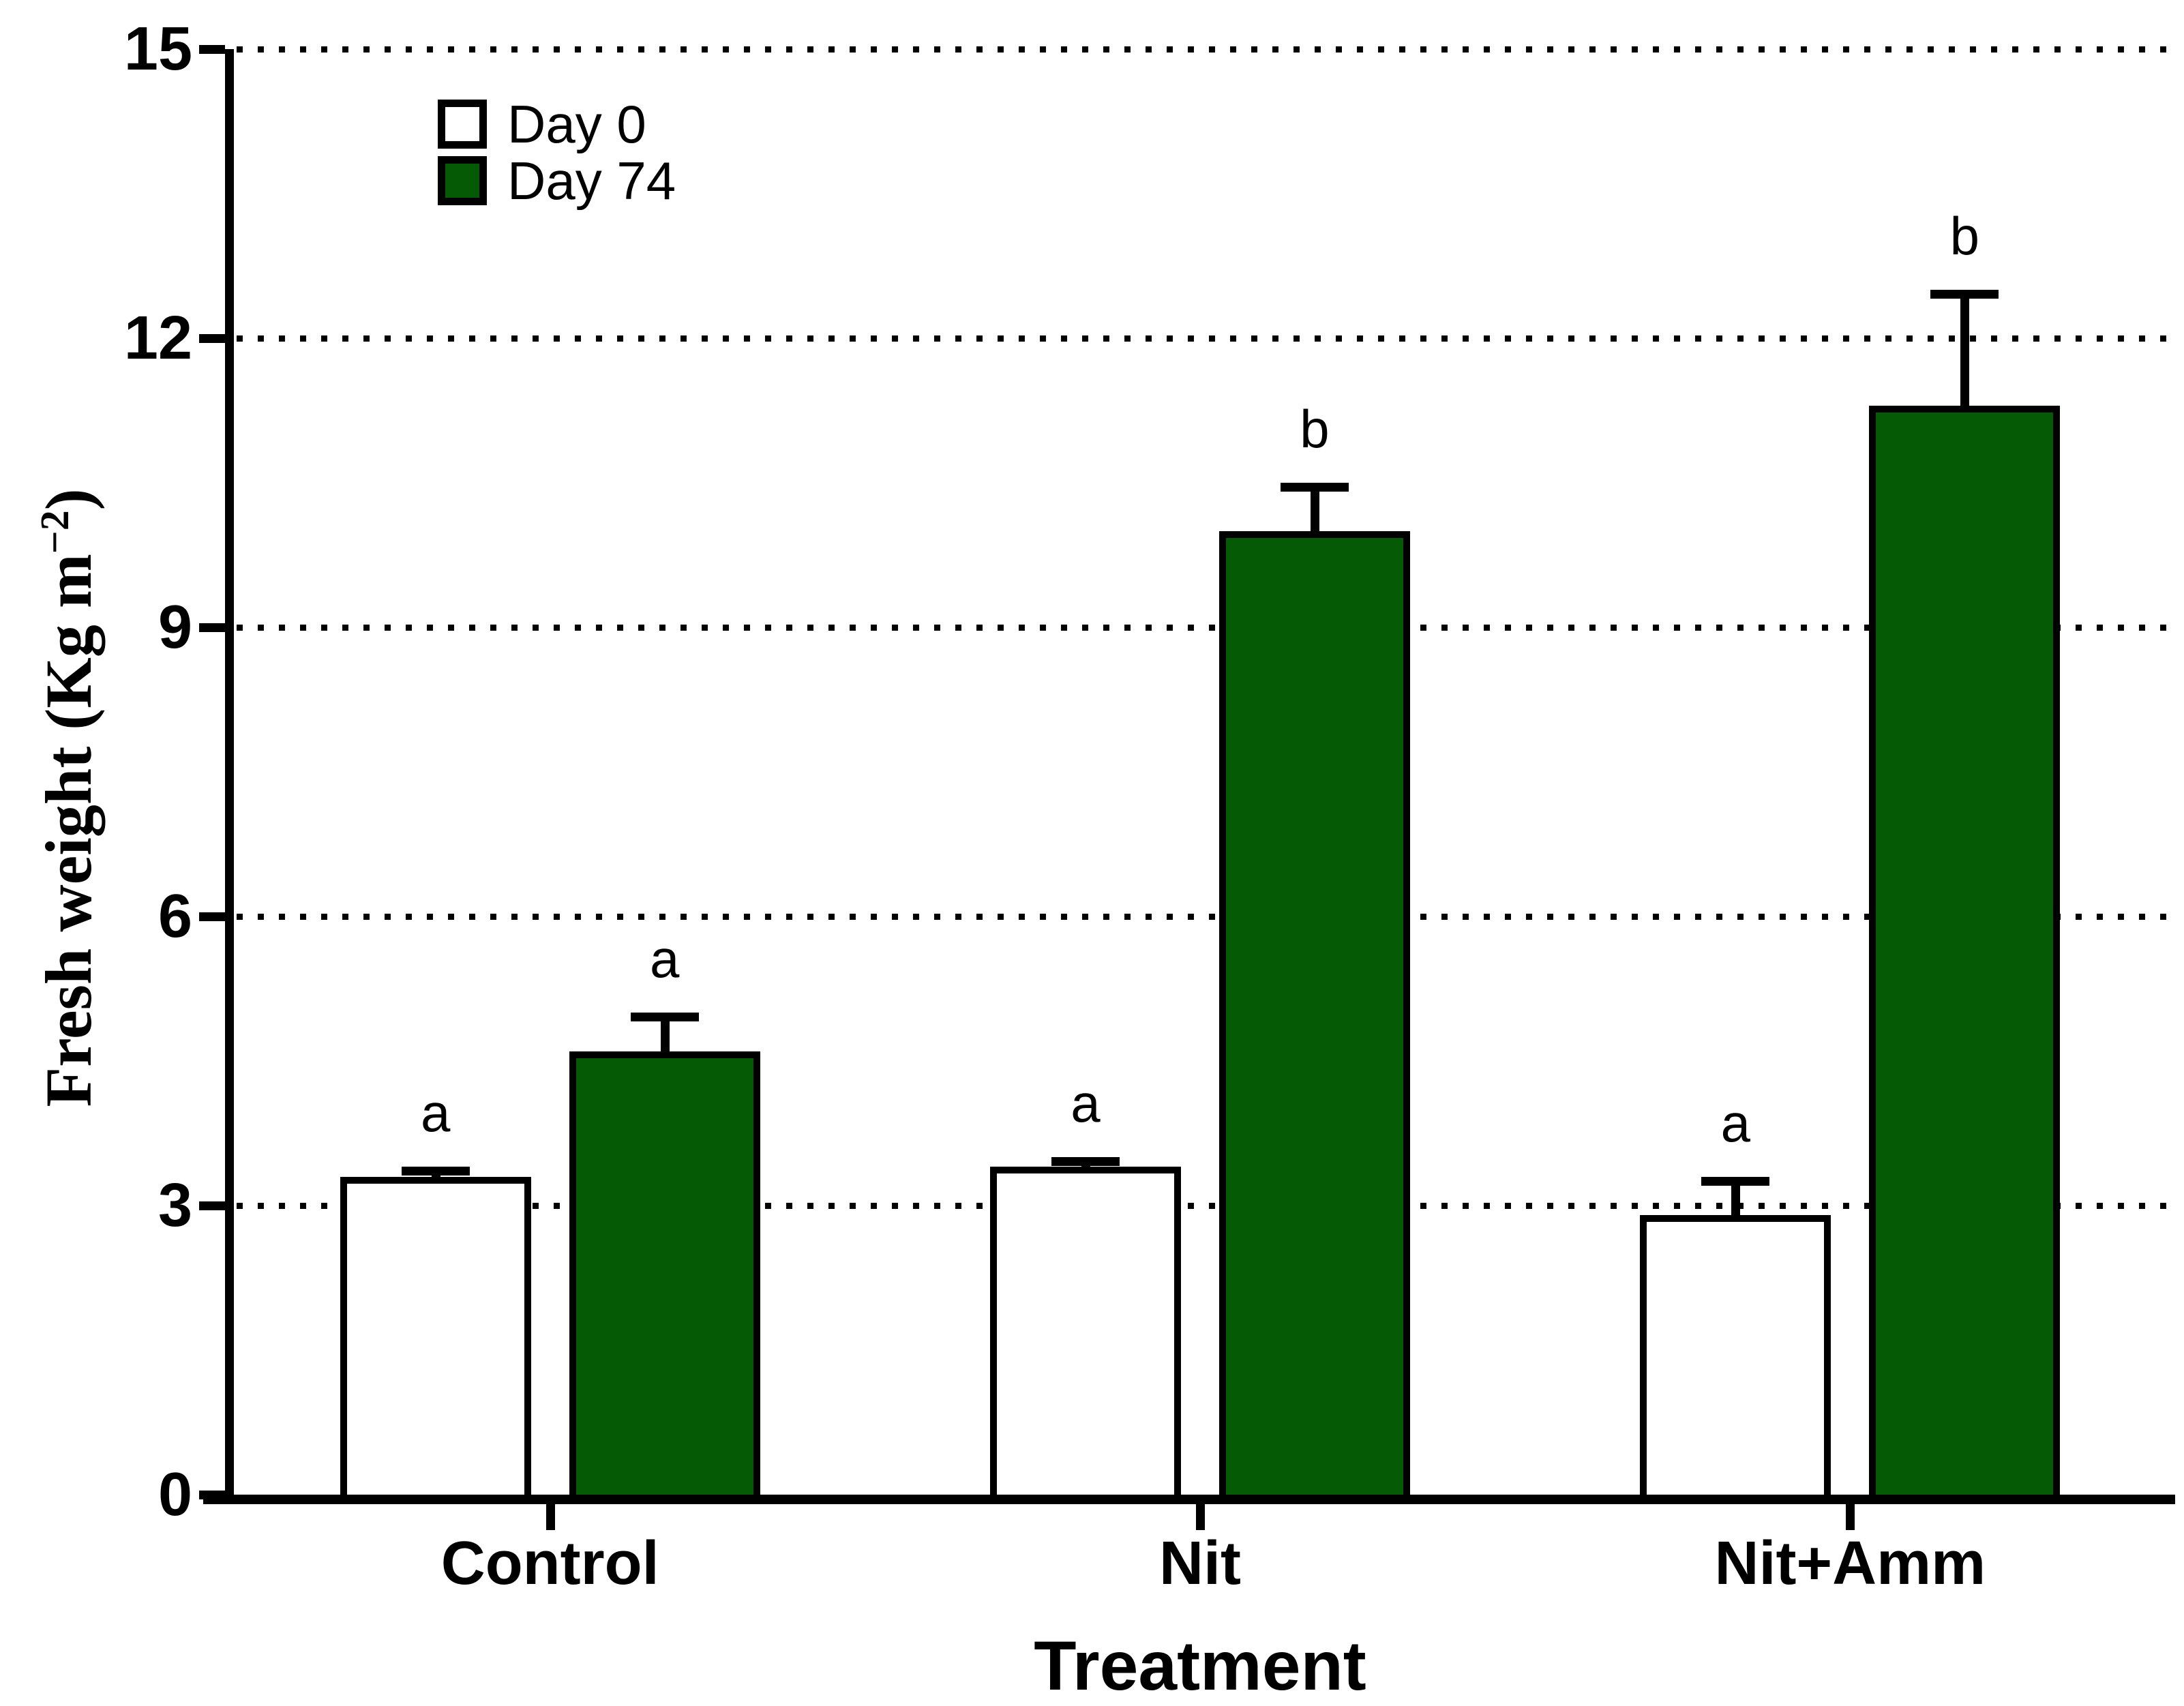 The height and width of the screenshot is (1706, 2184). I want to click on gridline-y6, so click(1206, 917).